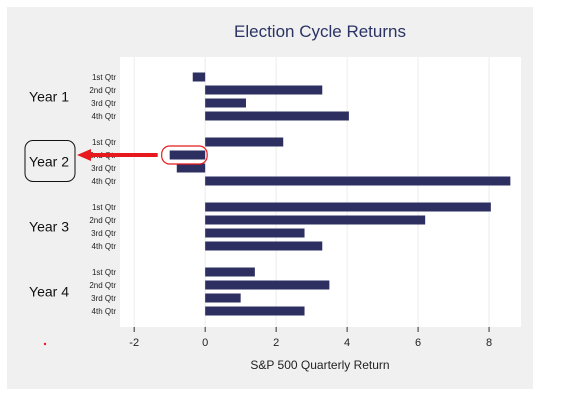 The image size is (571, 410). Describe the element at coordinates (489, 343) in the screenshot. I see `x-tick-label: 8` at that location.